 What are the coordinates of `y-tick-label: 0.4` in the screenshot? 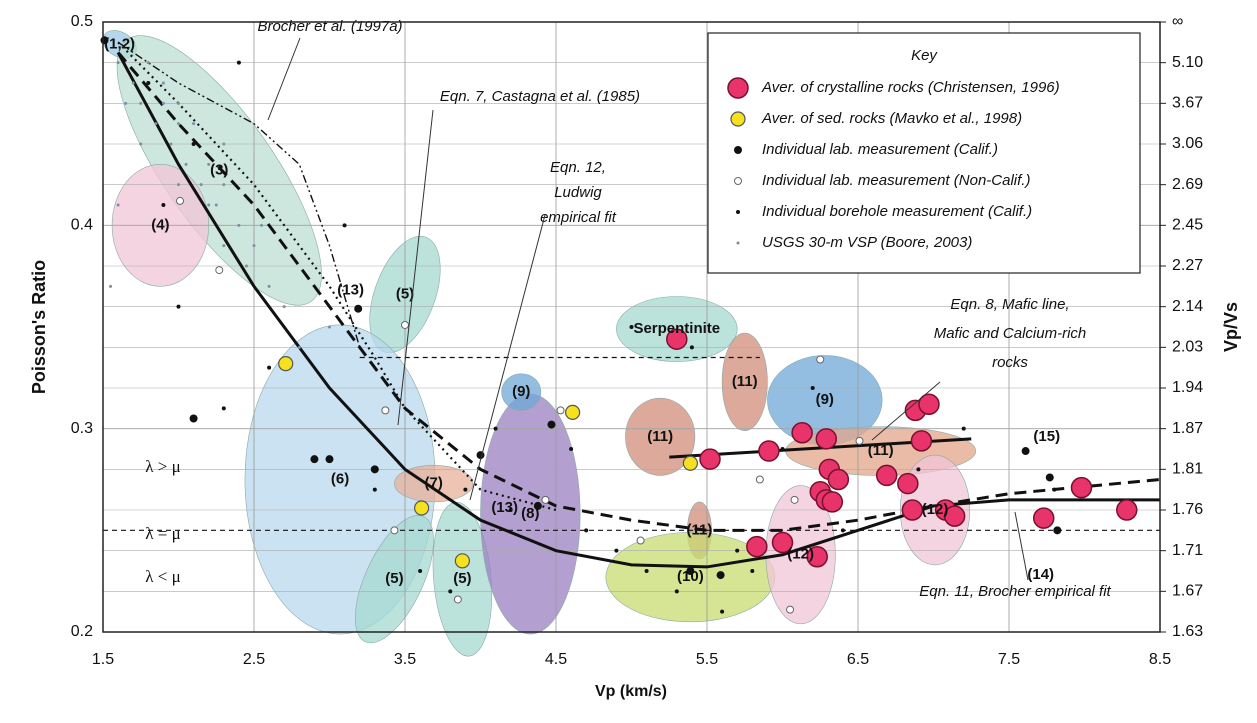 It's located at (82, 225).